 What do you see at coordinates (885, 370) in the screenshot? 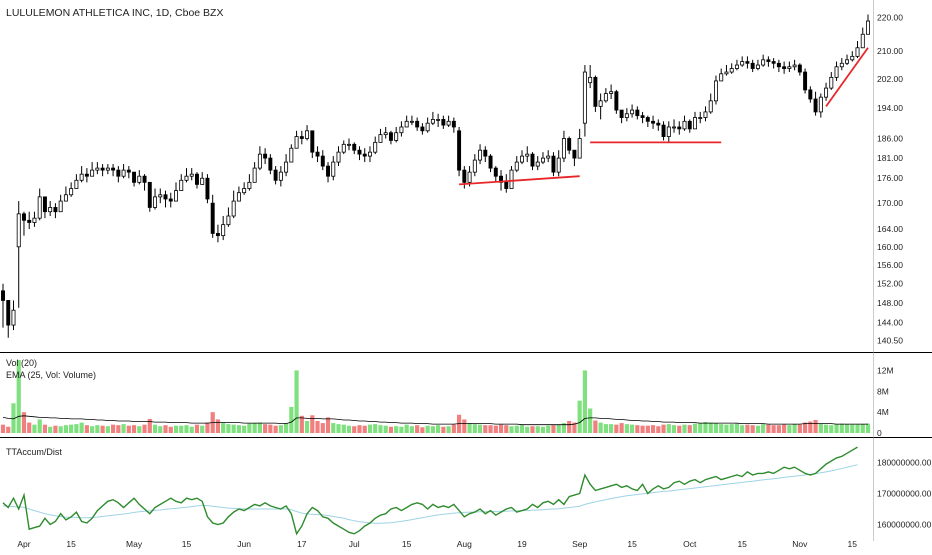
I see `volume-axis-label: 12M` at bounding box center [885, 370].